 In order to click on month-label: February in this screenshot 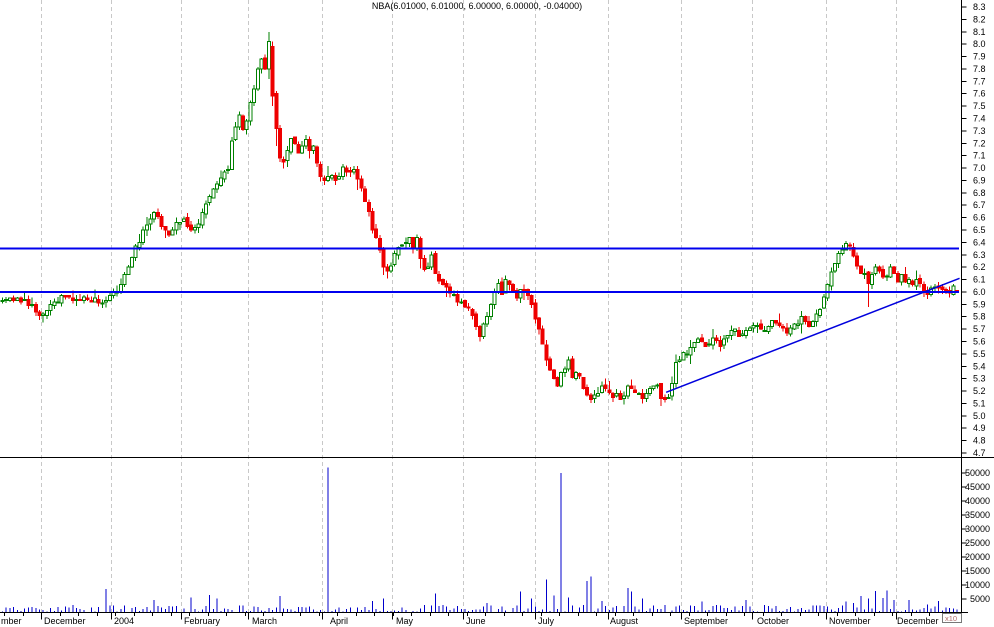, I will do `click(202, 621)`.